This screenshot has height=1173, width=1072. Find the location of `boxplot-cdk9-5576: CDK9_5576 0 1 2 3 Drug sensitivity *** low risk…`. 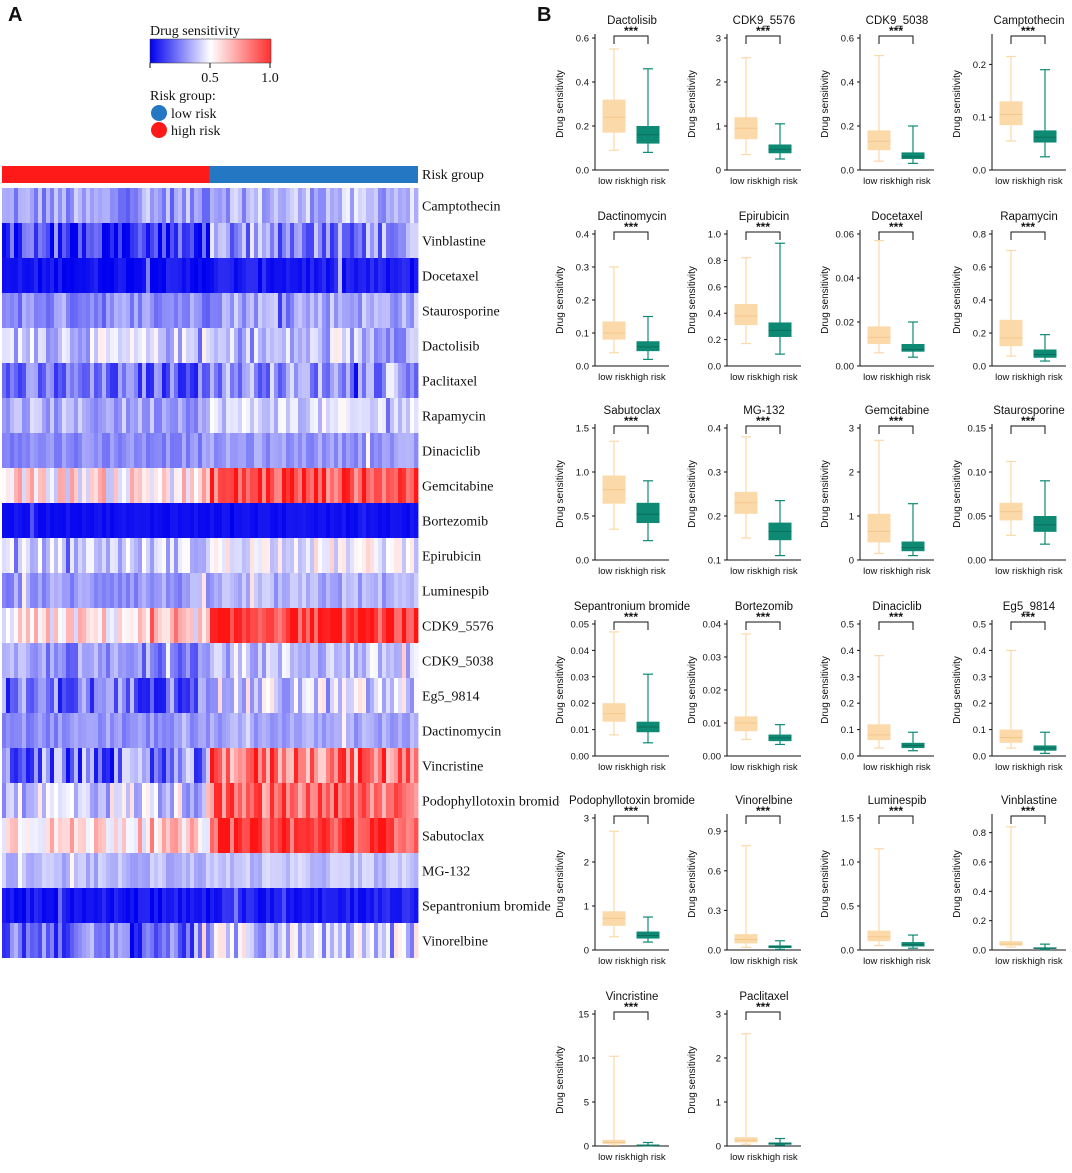

boxplot-cdk9-5576: CDK9_5576 0 1 2 3 Drug sensitivity *** low risk… is located at coordinates (745, 102).